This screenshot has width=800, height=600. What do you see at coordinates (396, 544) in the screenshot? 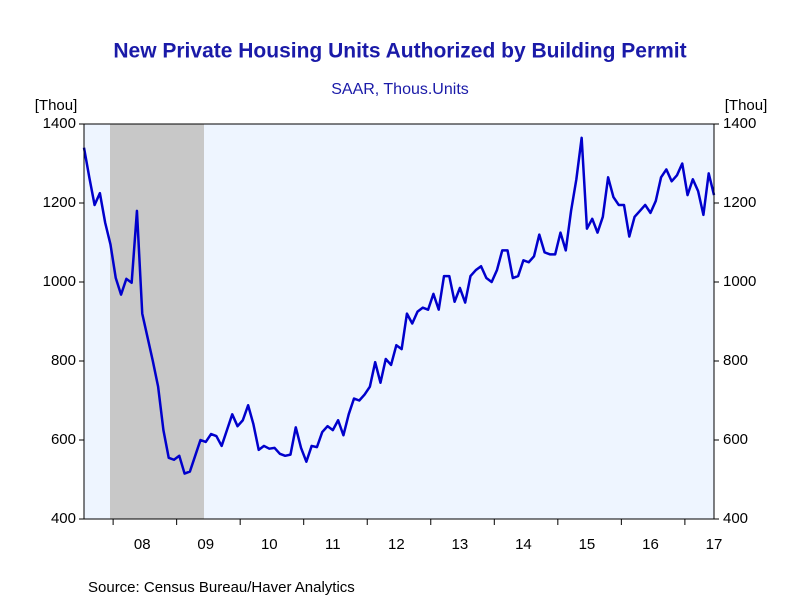
I see `x-tick-label: 12` at bounding box center [396, 544].